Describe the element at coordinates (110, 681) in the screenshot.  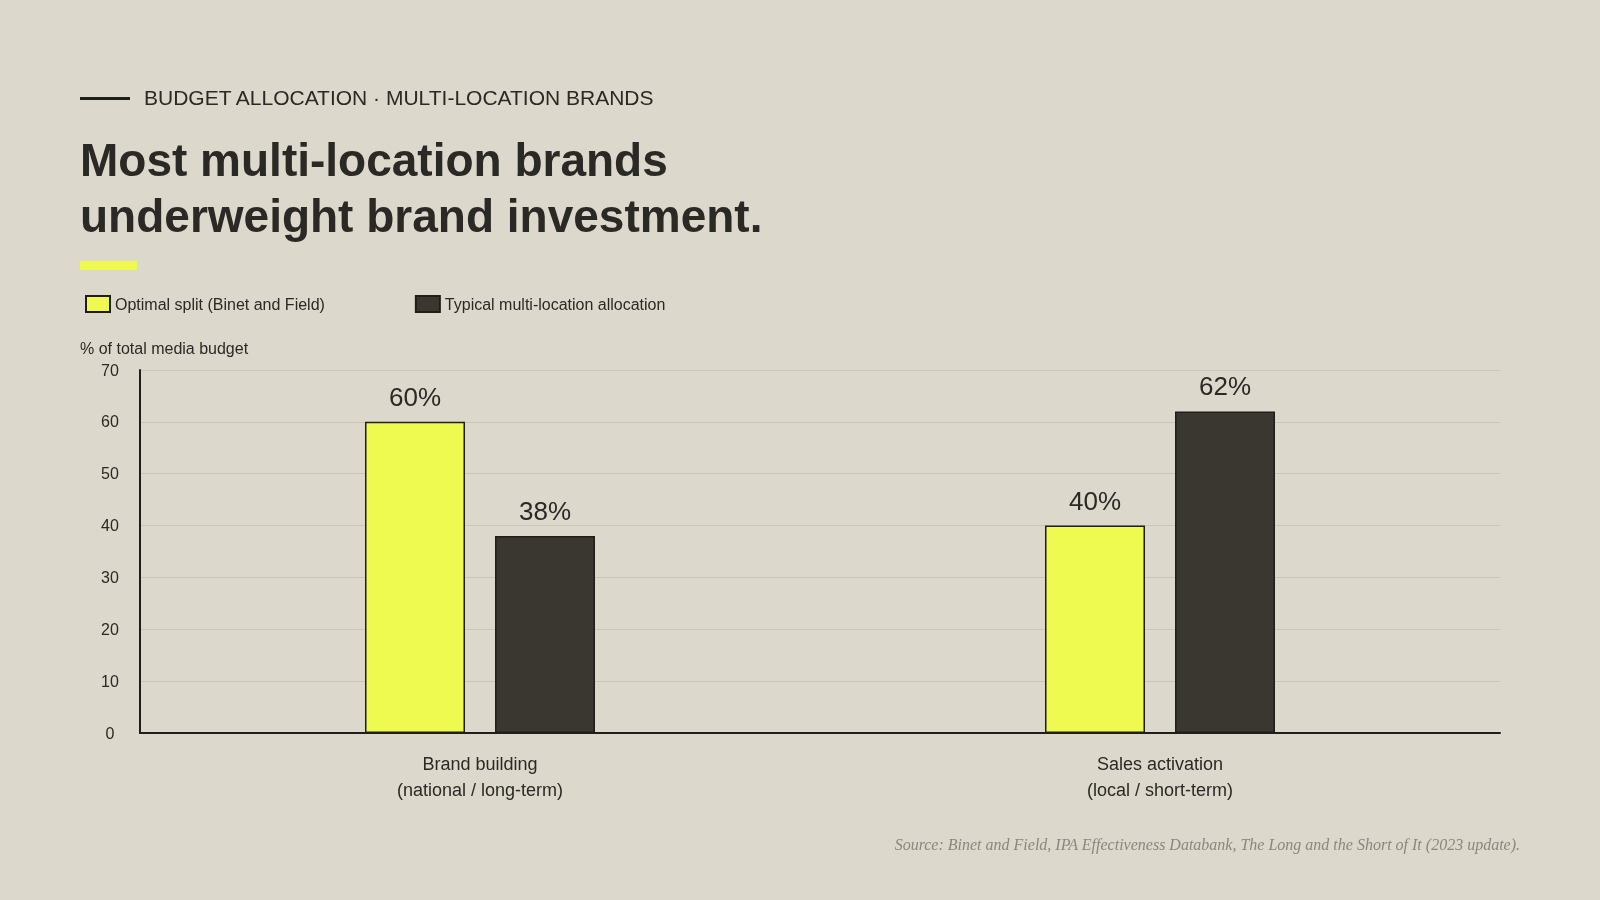
I see `y-tick-label: 10` at that location.